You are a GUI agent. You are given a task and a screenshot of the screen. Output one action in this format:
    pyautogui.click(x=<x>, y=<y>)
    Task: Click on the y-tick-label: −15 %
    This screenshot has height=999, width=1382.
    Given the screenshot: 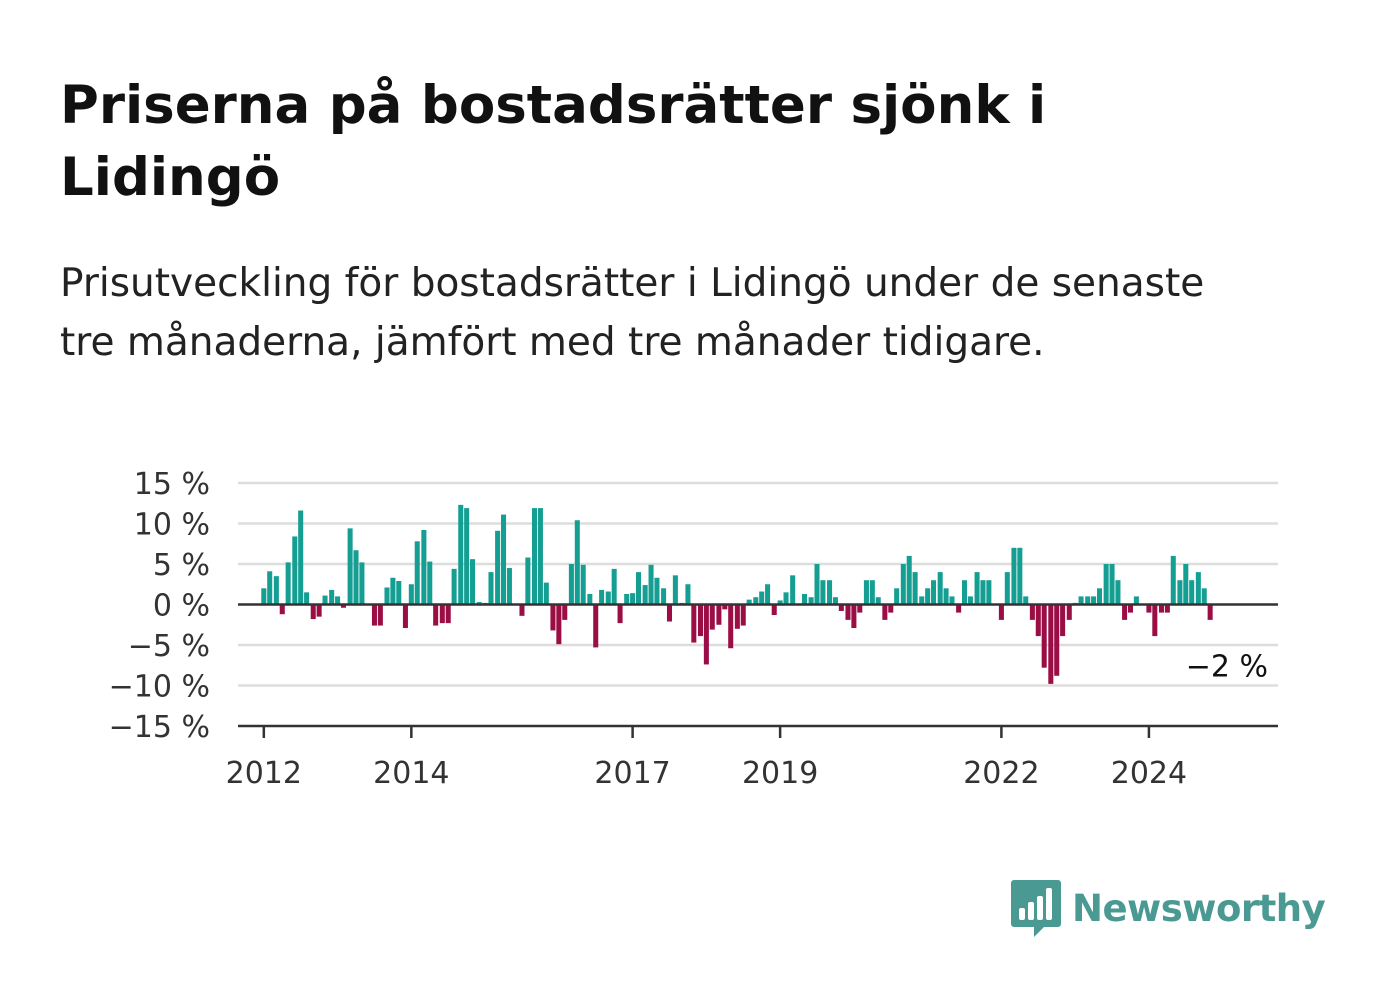 What is the action you would take?
    pyautogui.click(x=159, y=727)
    